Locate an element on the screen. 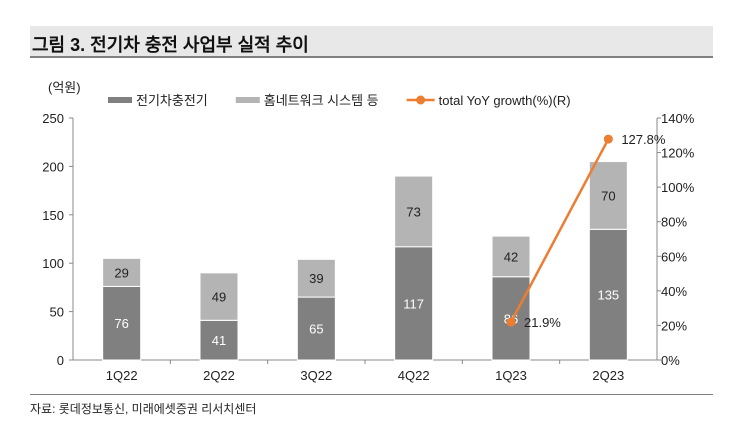 The height and width of the screenshot is (431, 743). right-tick-label: 20% is located at coordinates (674, 325).